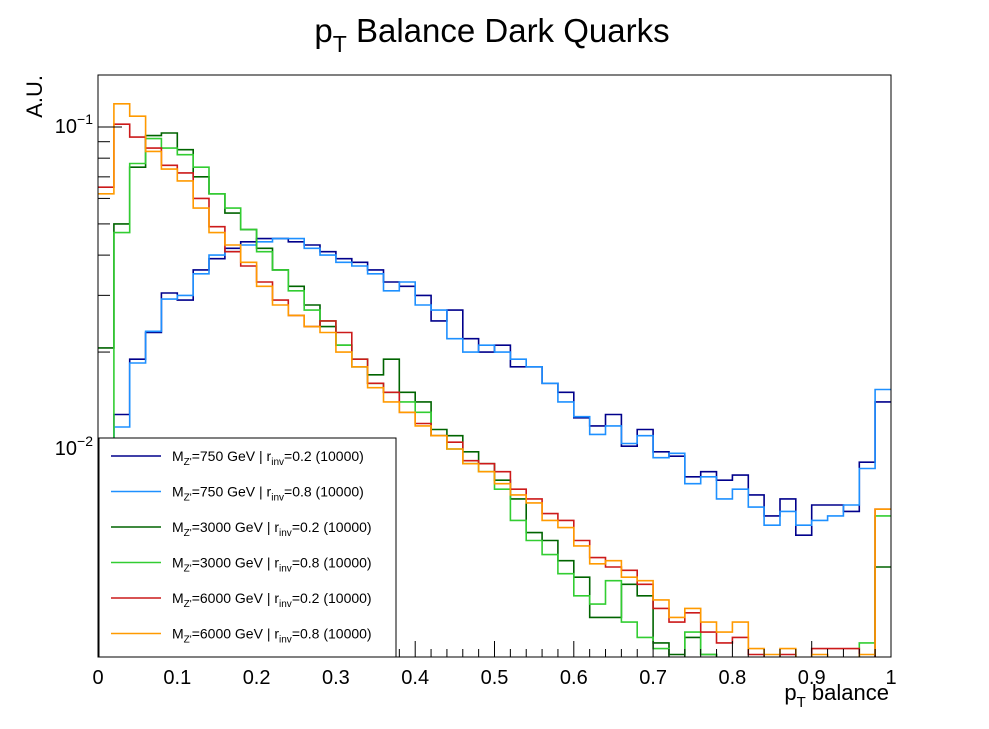  What do you see at coordinates (34, 96) in the screenshot?
I see `y-axis-label: A.U.` at bounding box center [34, 96].